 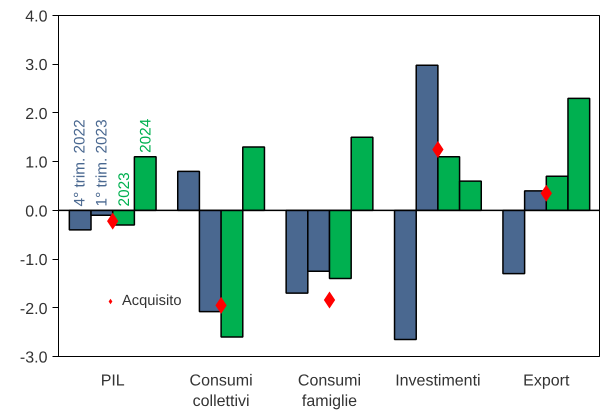 What do you see at coordinates (36, 211) in the screenshot?
I see `y-tick-label: 0.0` at bounding box center [36, 211].